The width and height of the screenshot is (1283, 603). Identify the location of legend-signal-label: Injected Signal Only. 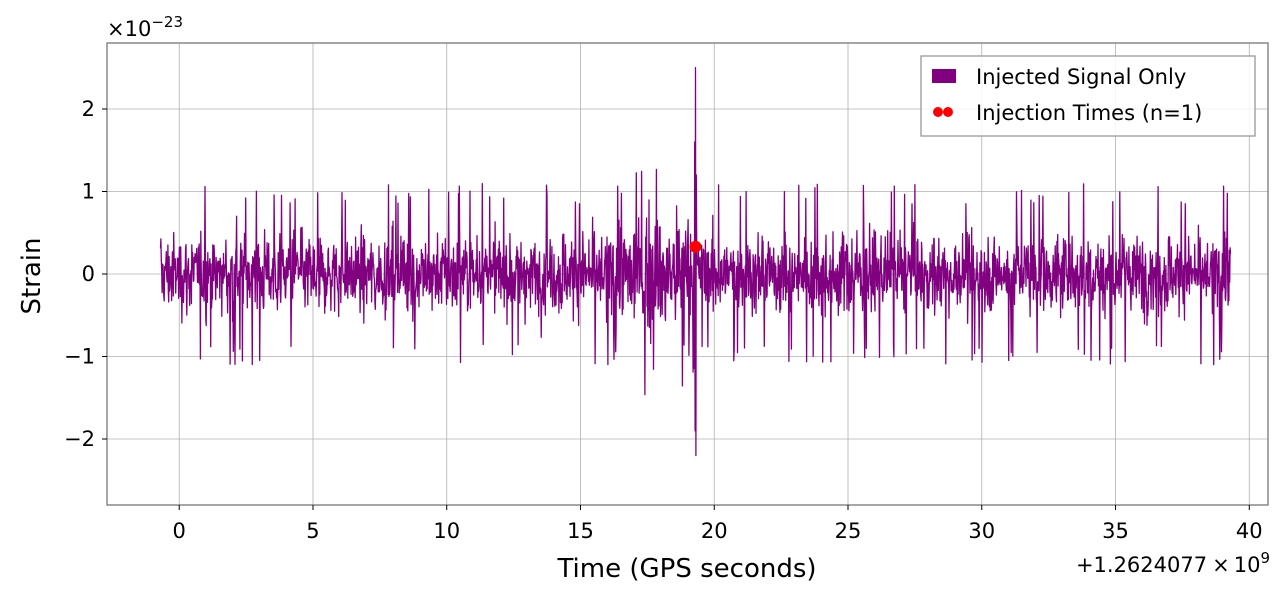
(1081, 77).